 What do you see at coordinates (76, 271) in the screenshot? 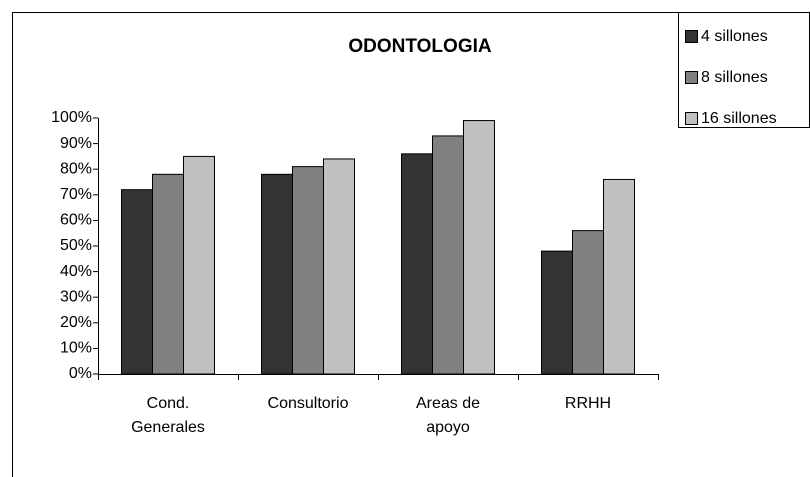
I see `y-tick-label: 40%` at bounding box center [76, 271].